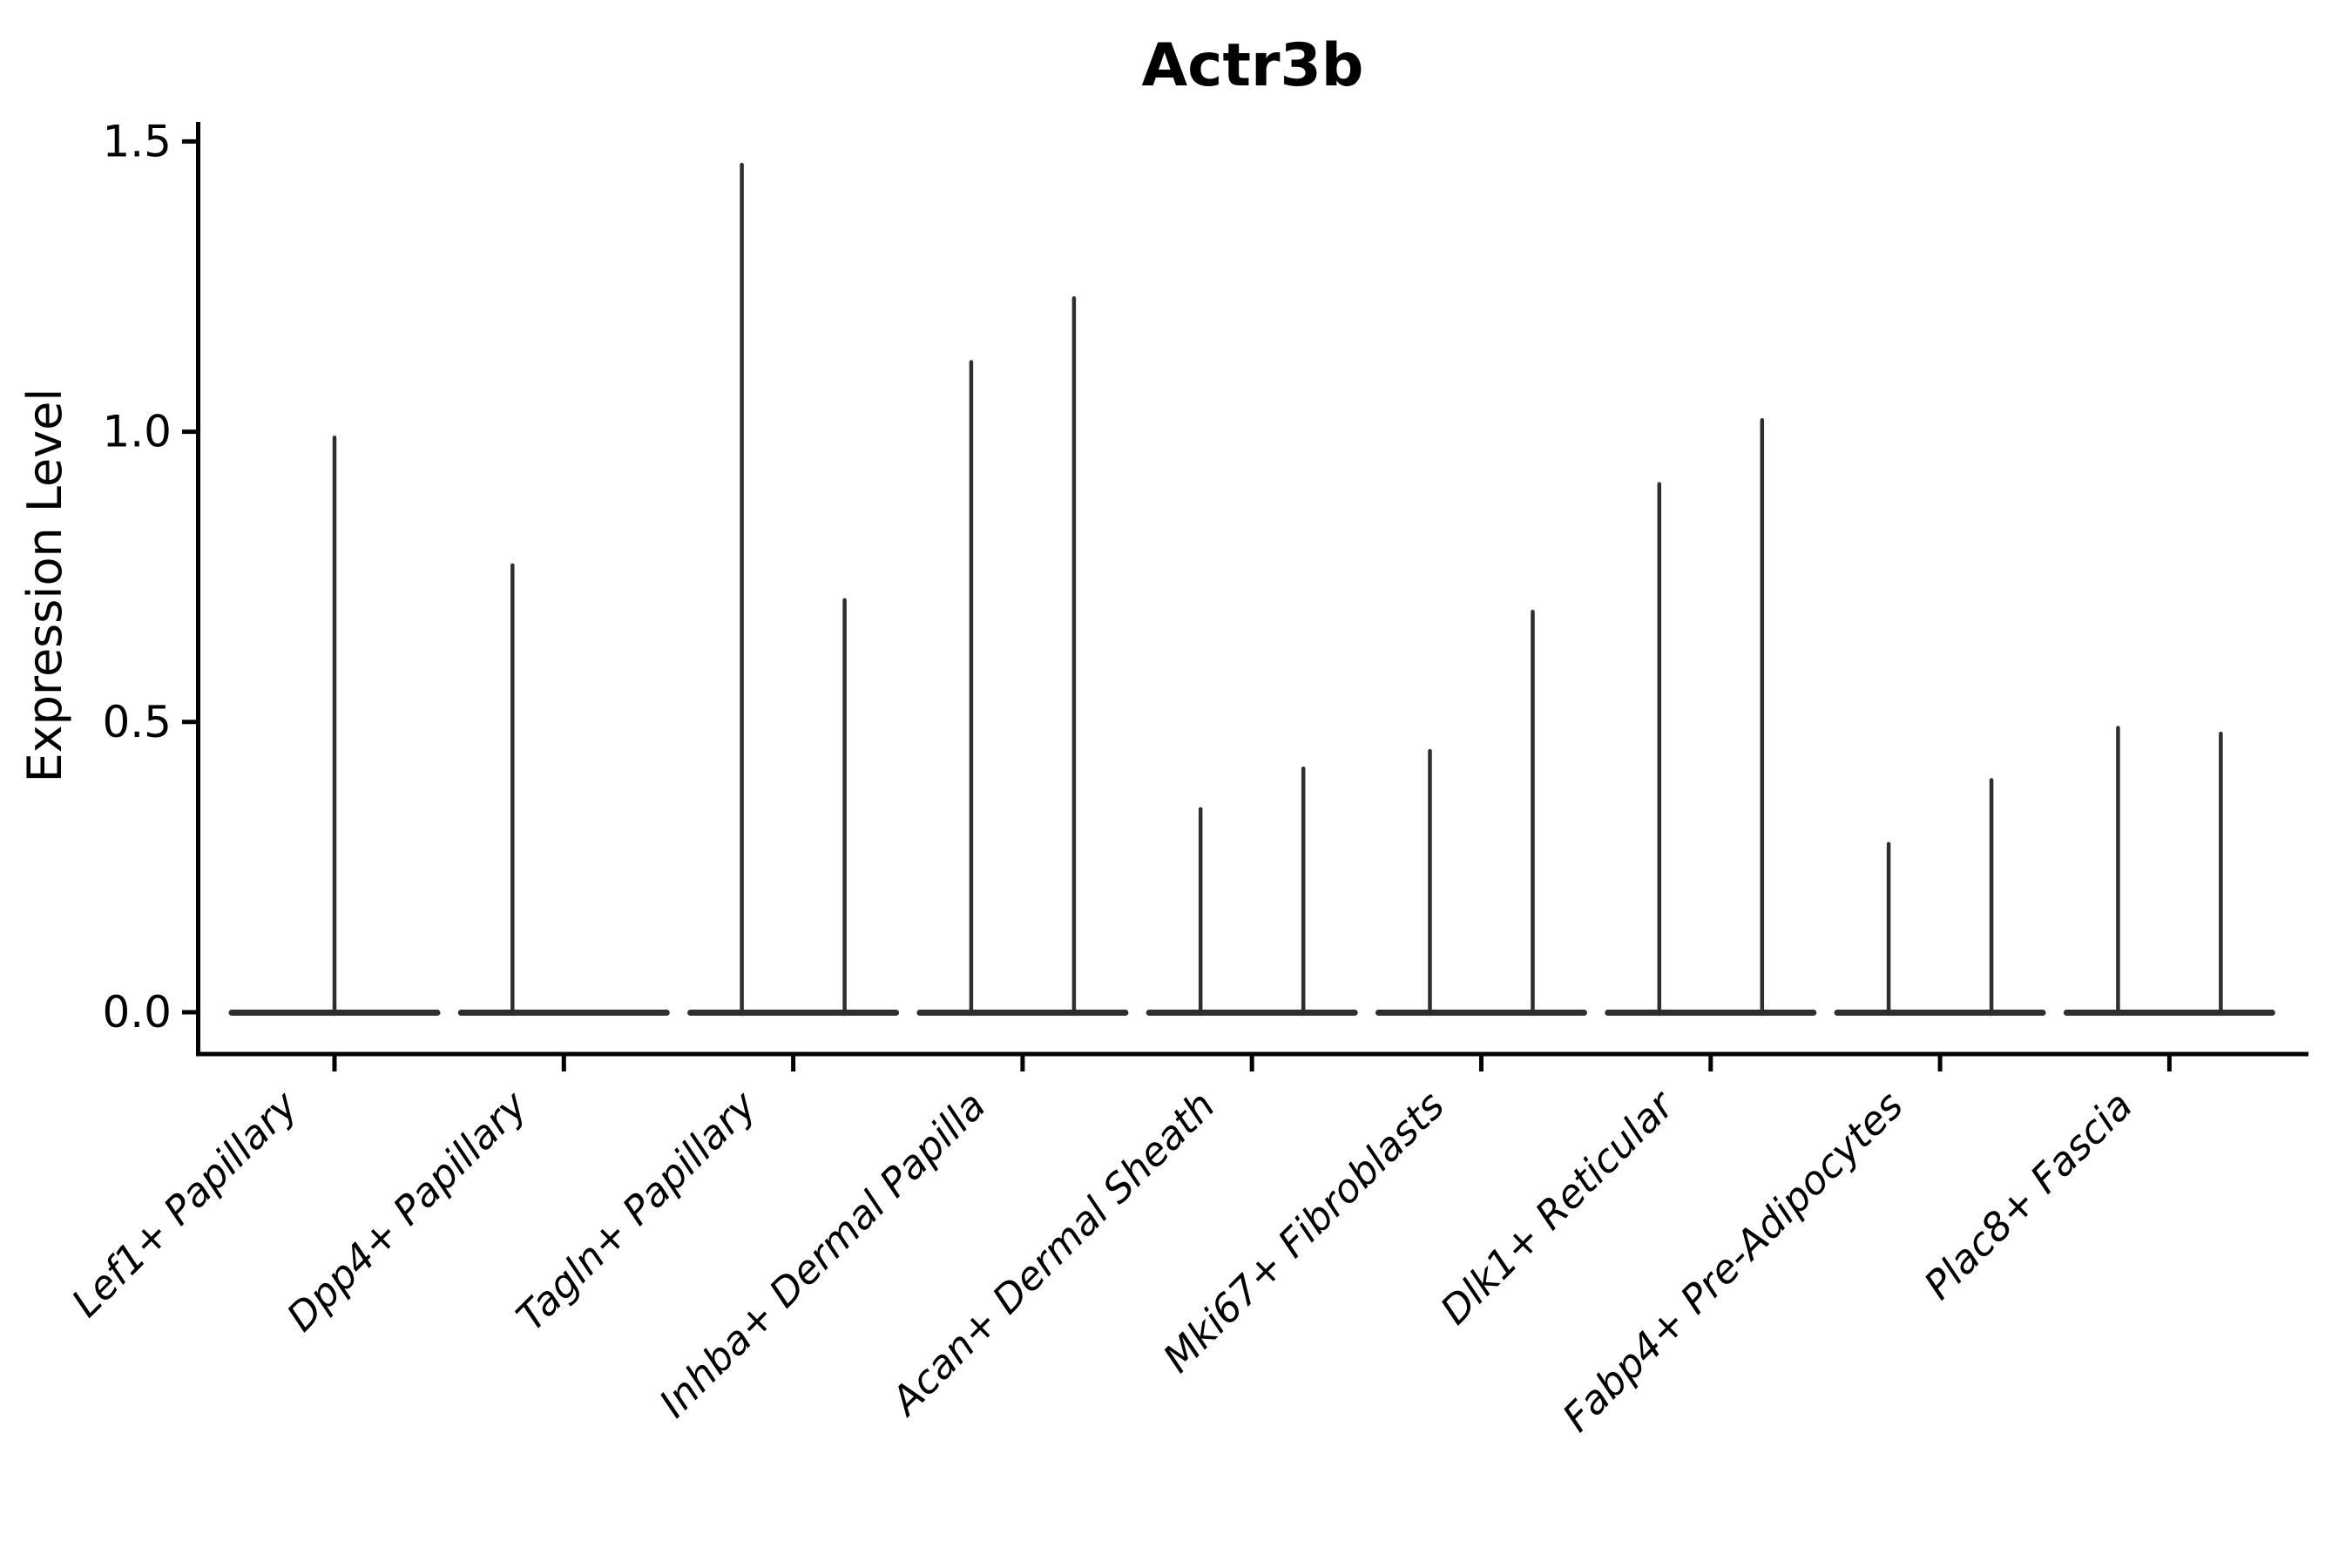 The width and height of the screenshot is (2352, 1568). What do you see at coordinates (137, 141) in the screenshot?
I see `y-tick-label: 1.5` at bounding box center [137, 141].